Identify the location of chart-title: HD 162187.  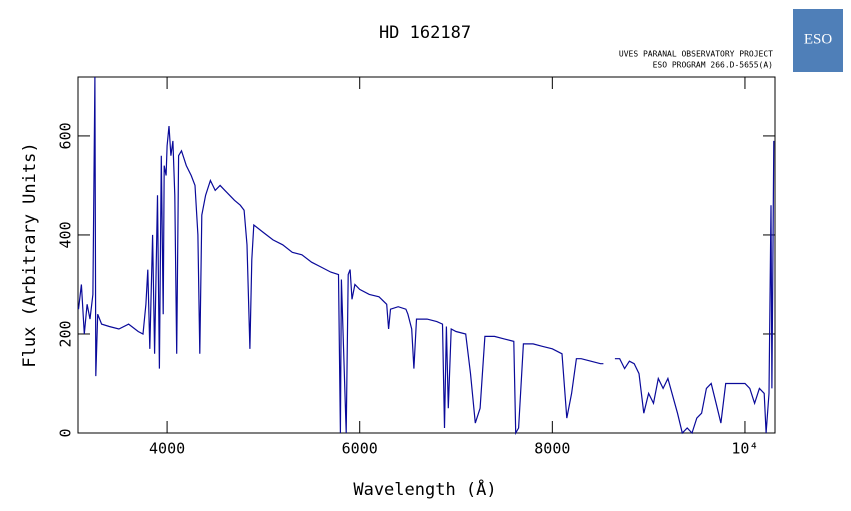
(425, 33).